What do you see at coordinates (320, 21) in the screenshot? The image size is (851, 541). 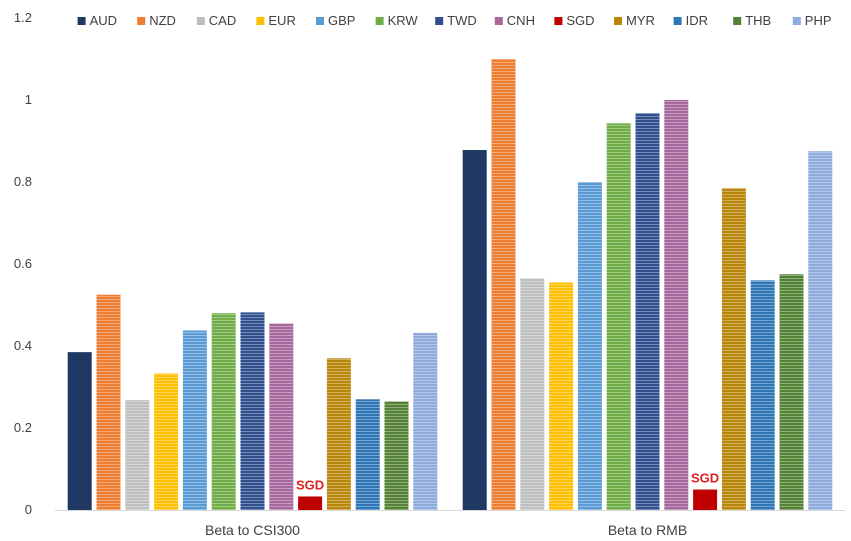 I see `legend-swatch-gbp` at bounding box center [320, 21].